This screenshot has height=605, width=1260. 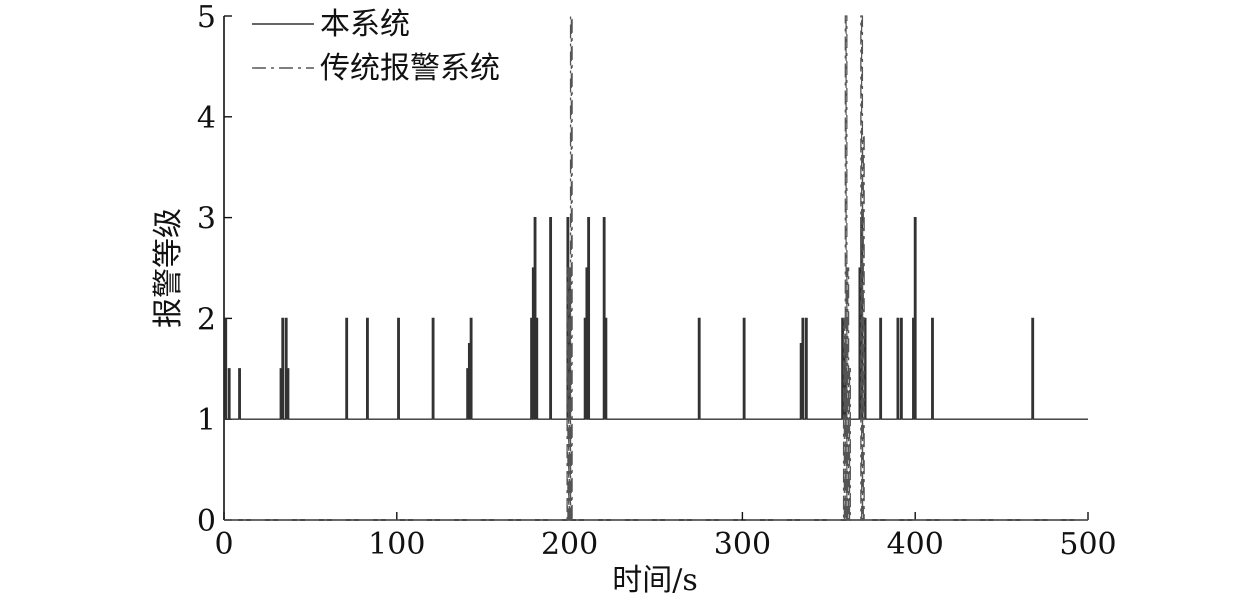 What do you see at coordinates (569, 544) in the screenshot?
I see `x-tick-label: 200` at bounding box center [569, 544].